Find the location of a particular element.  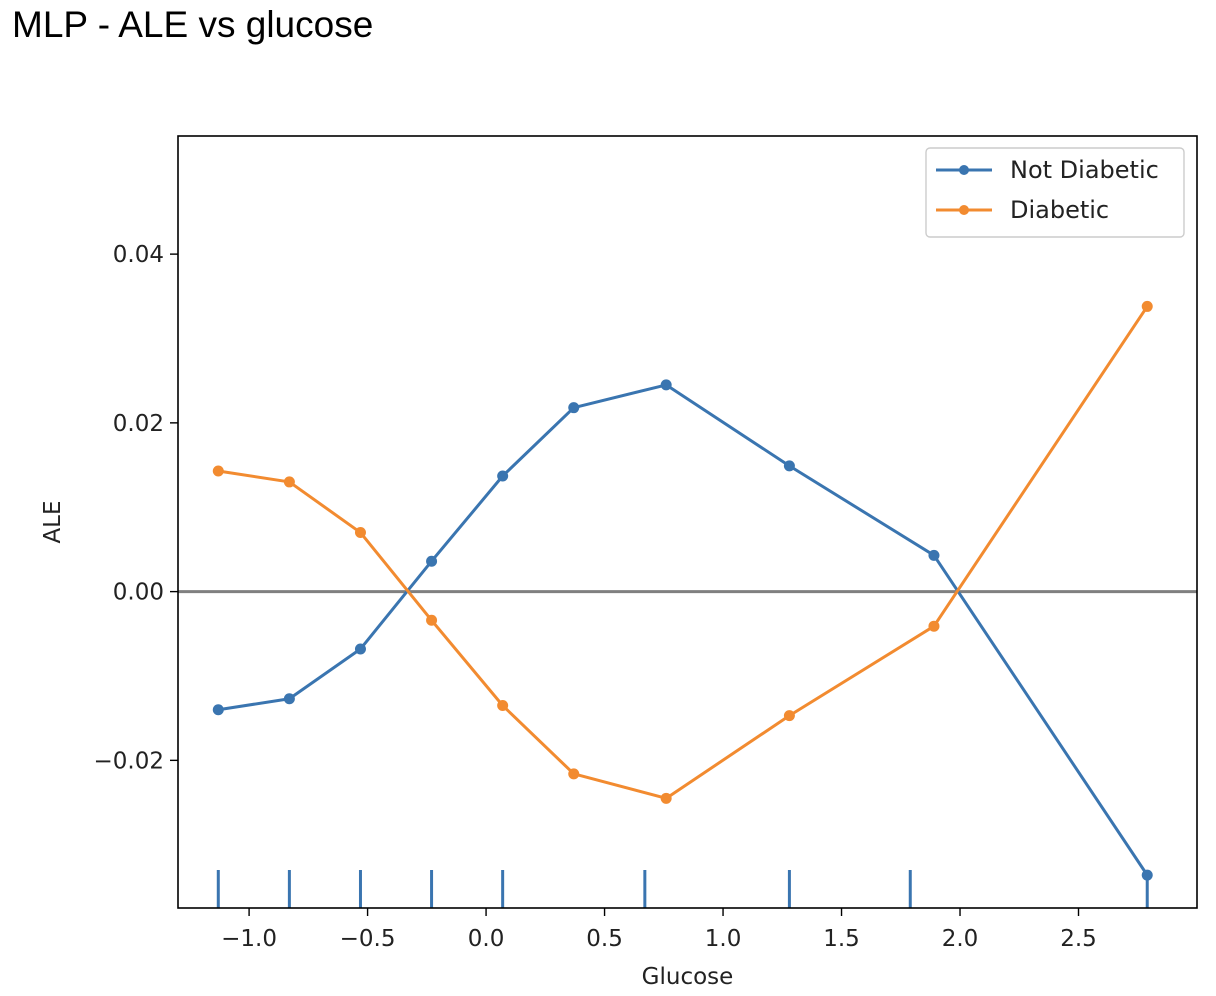

x-tick-label: 1.0 is located at coordinates (723, 939).